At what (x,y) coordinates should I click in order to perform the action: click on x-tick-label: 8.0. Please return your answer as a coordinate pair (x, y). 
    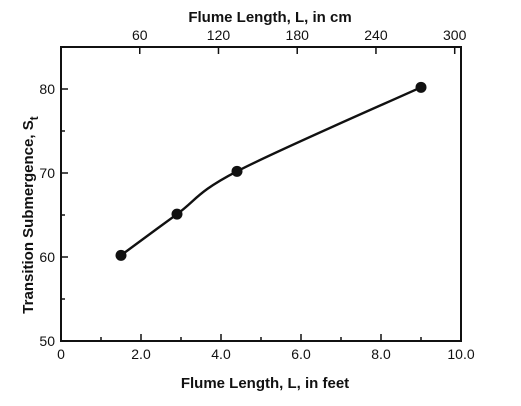
    Looking at the image, I should click on (381, 354).